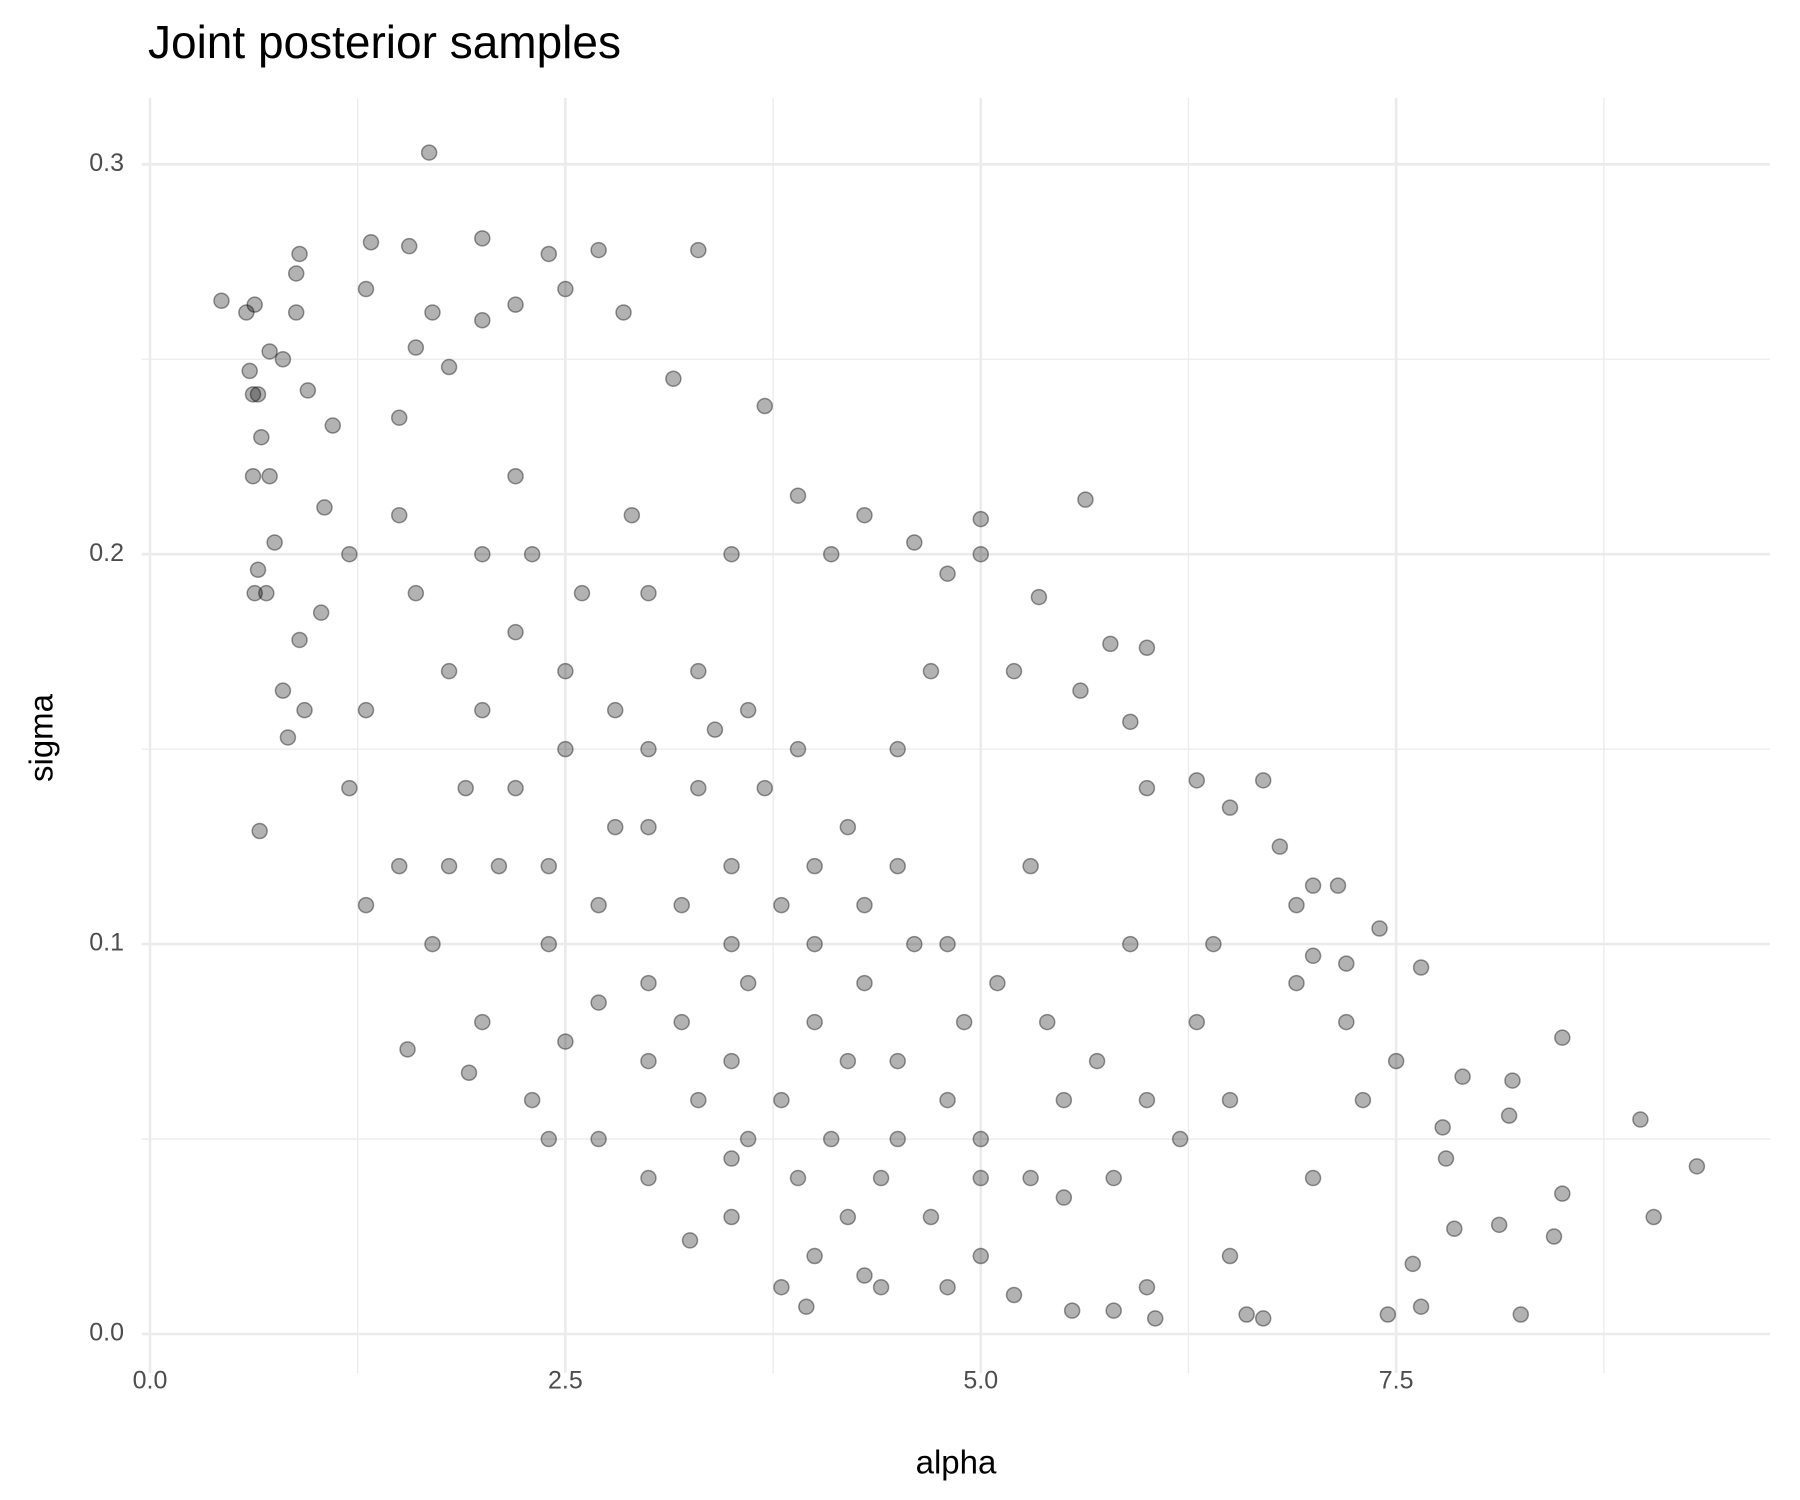 The width and height of the screenshot is (1800, 1500). Describe the element at coordinates (106, 1333) in the screenshot. I see `y-tick-label: 0.0` at that location.